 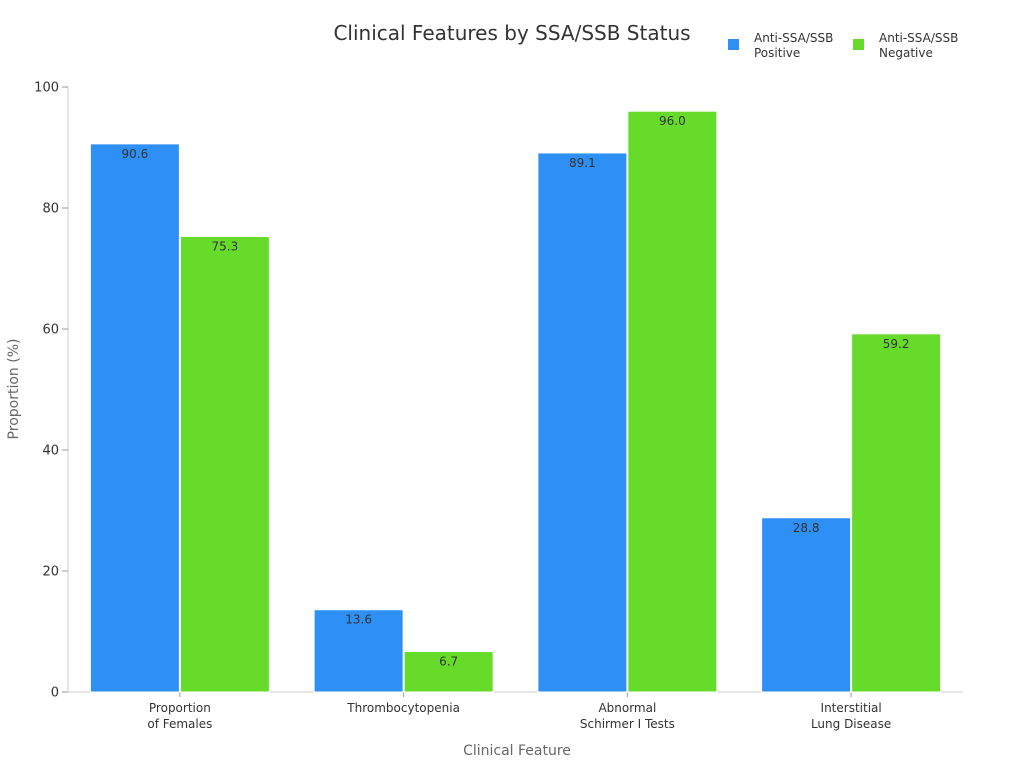 What do you see at coordinates (582, 163) in the screenshot?
I see `data-label: 89.1` at bounding box center [582, 163].